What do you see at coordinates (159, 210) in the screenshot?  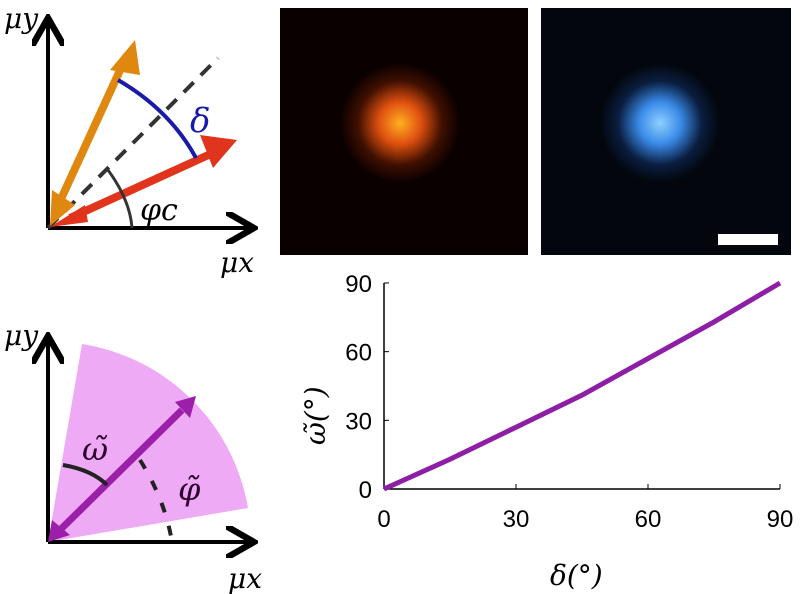 I see `phi-c-label: φc` at bounding box center [159, 210].